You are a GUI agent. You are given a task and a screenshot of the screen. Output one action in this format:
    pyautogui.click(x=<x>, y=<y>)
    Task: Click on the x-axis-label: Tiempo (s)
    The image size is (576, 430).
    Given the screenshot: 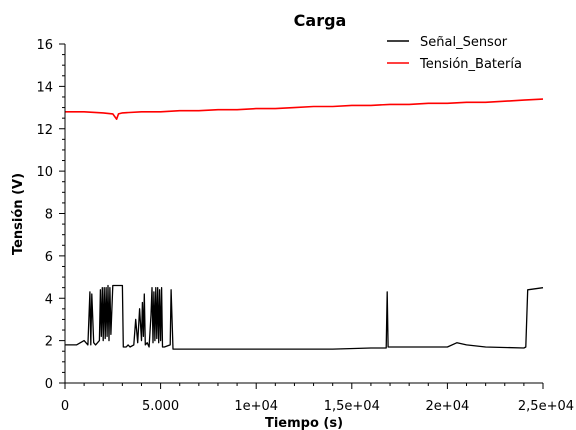 What is the action you would take?
    pyautogui.click(x=304, y=423)
    